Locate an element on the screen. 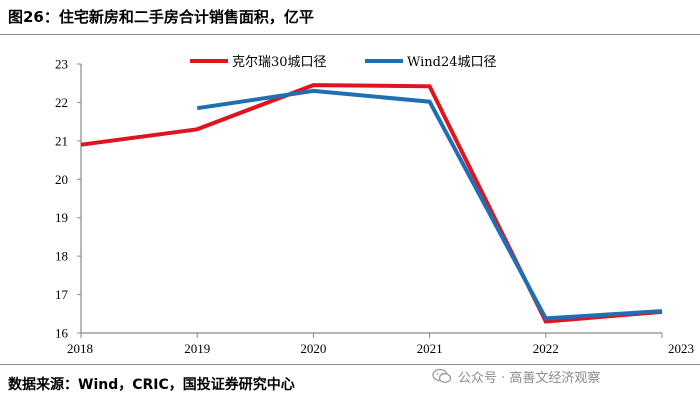  y-tick-label: 21 is located at coordinates (61, 140).